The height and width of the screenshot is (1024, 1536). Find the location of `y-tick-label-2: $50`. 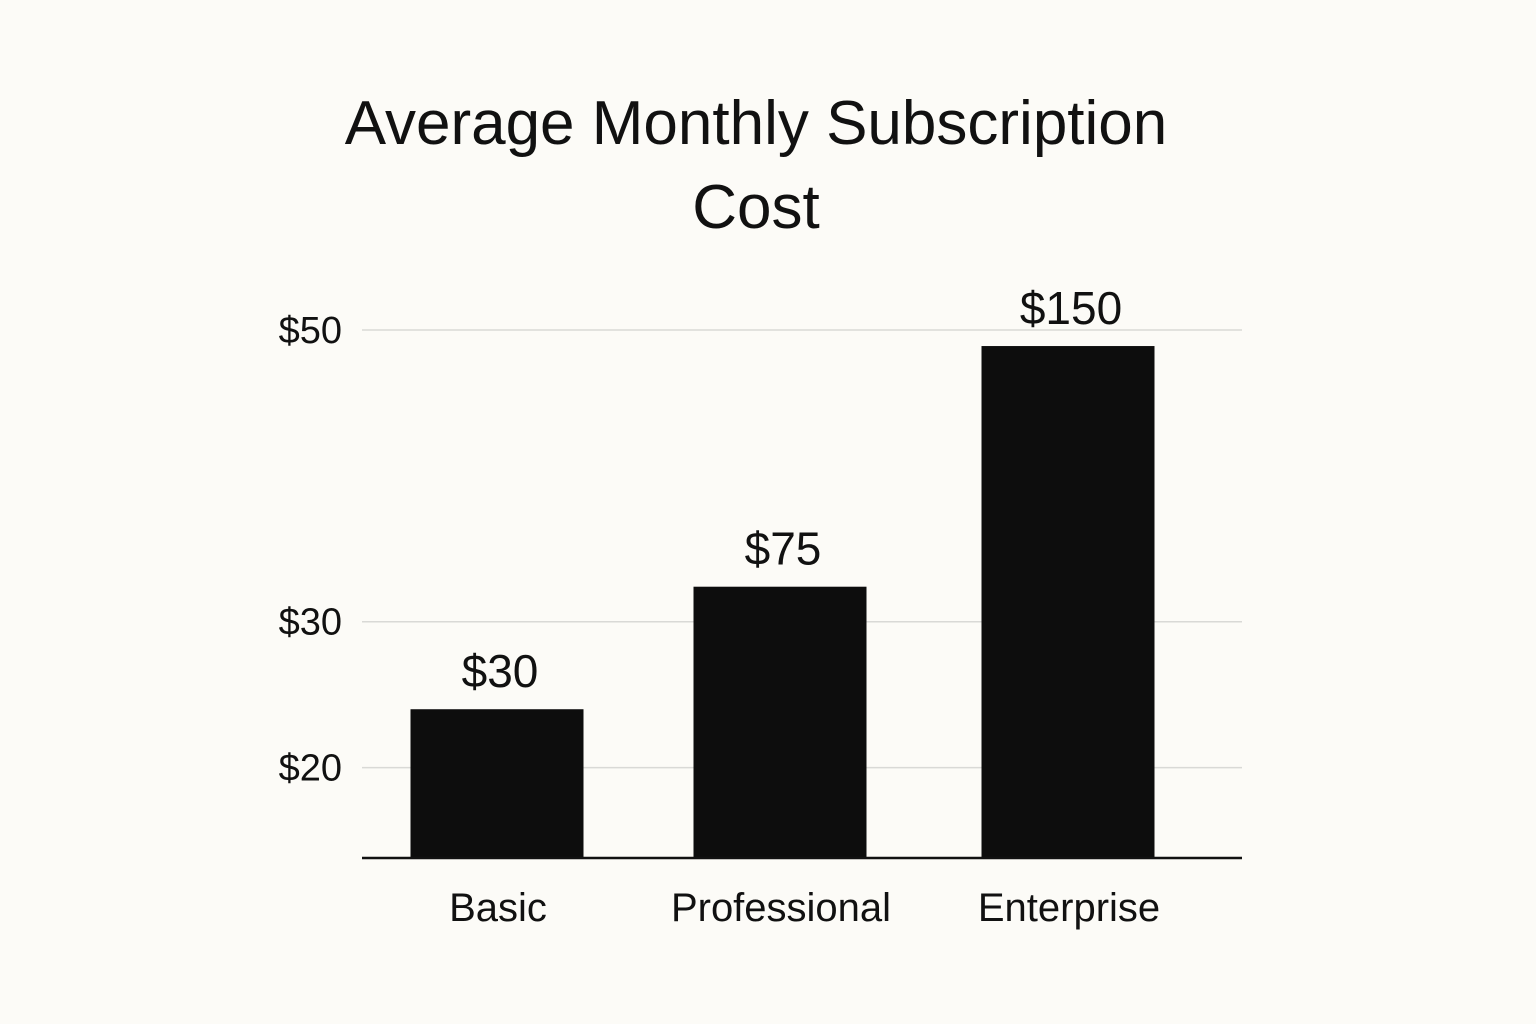

y-tick-label-2: $50 is located at coordinates (310, 331).